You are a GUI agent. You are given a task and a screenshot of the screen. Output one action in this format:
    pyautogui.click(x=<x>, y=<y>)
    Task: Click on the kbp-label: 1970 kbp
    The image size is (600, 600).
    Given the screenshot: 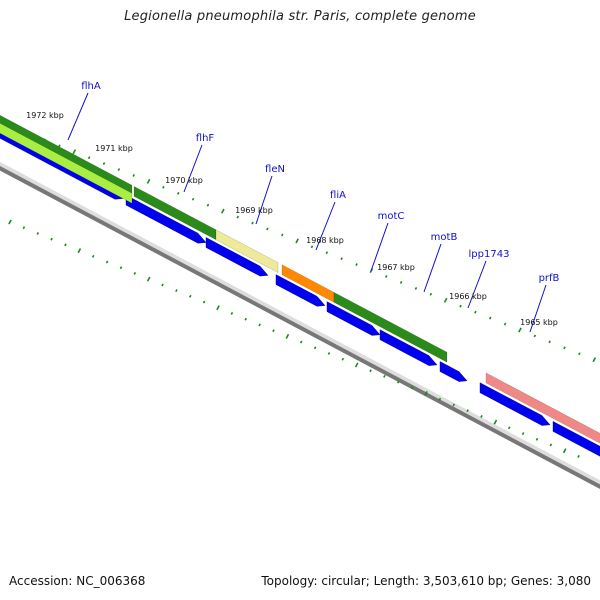 What is the action you would take?
    pyautogui.click(x=184, y=180)
    